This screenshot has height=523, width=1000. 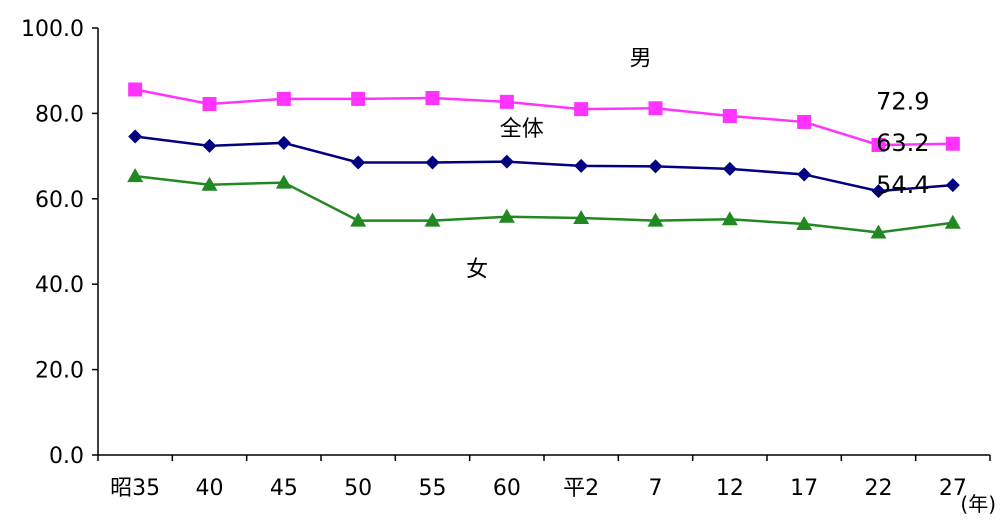 I want to click on x-tick-label: 22, so click(x=879, y=488).